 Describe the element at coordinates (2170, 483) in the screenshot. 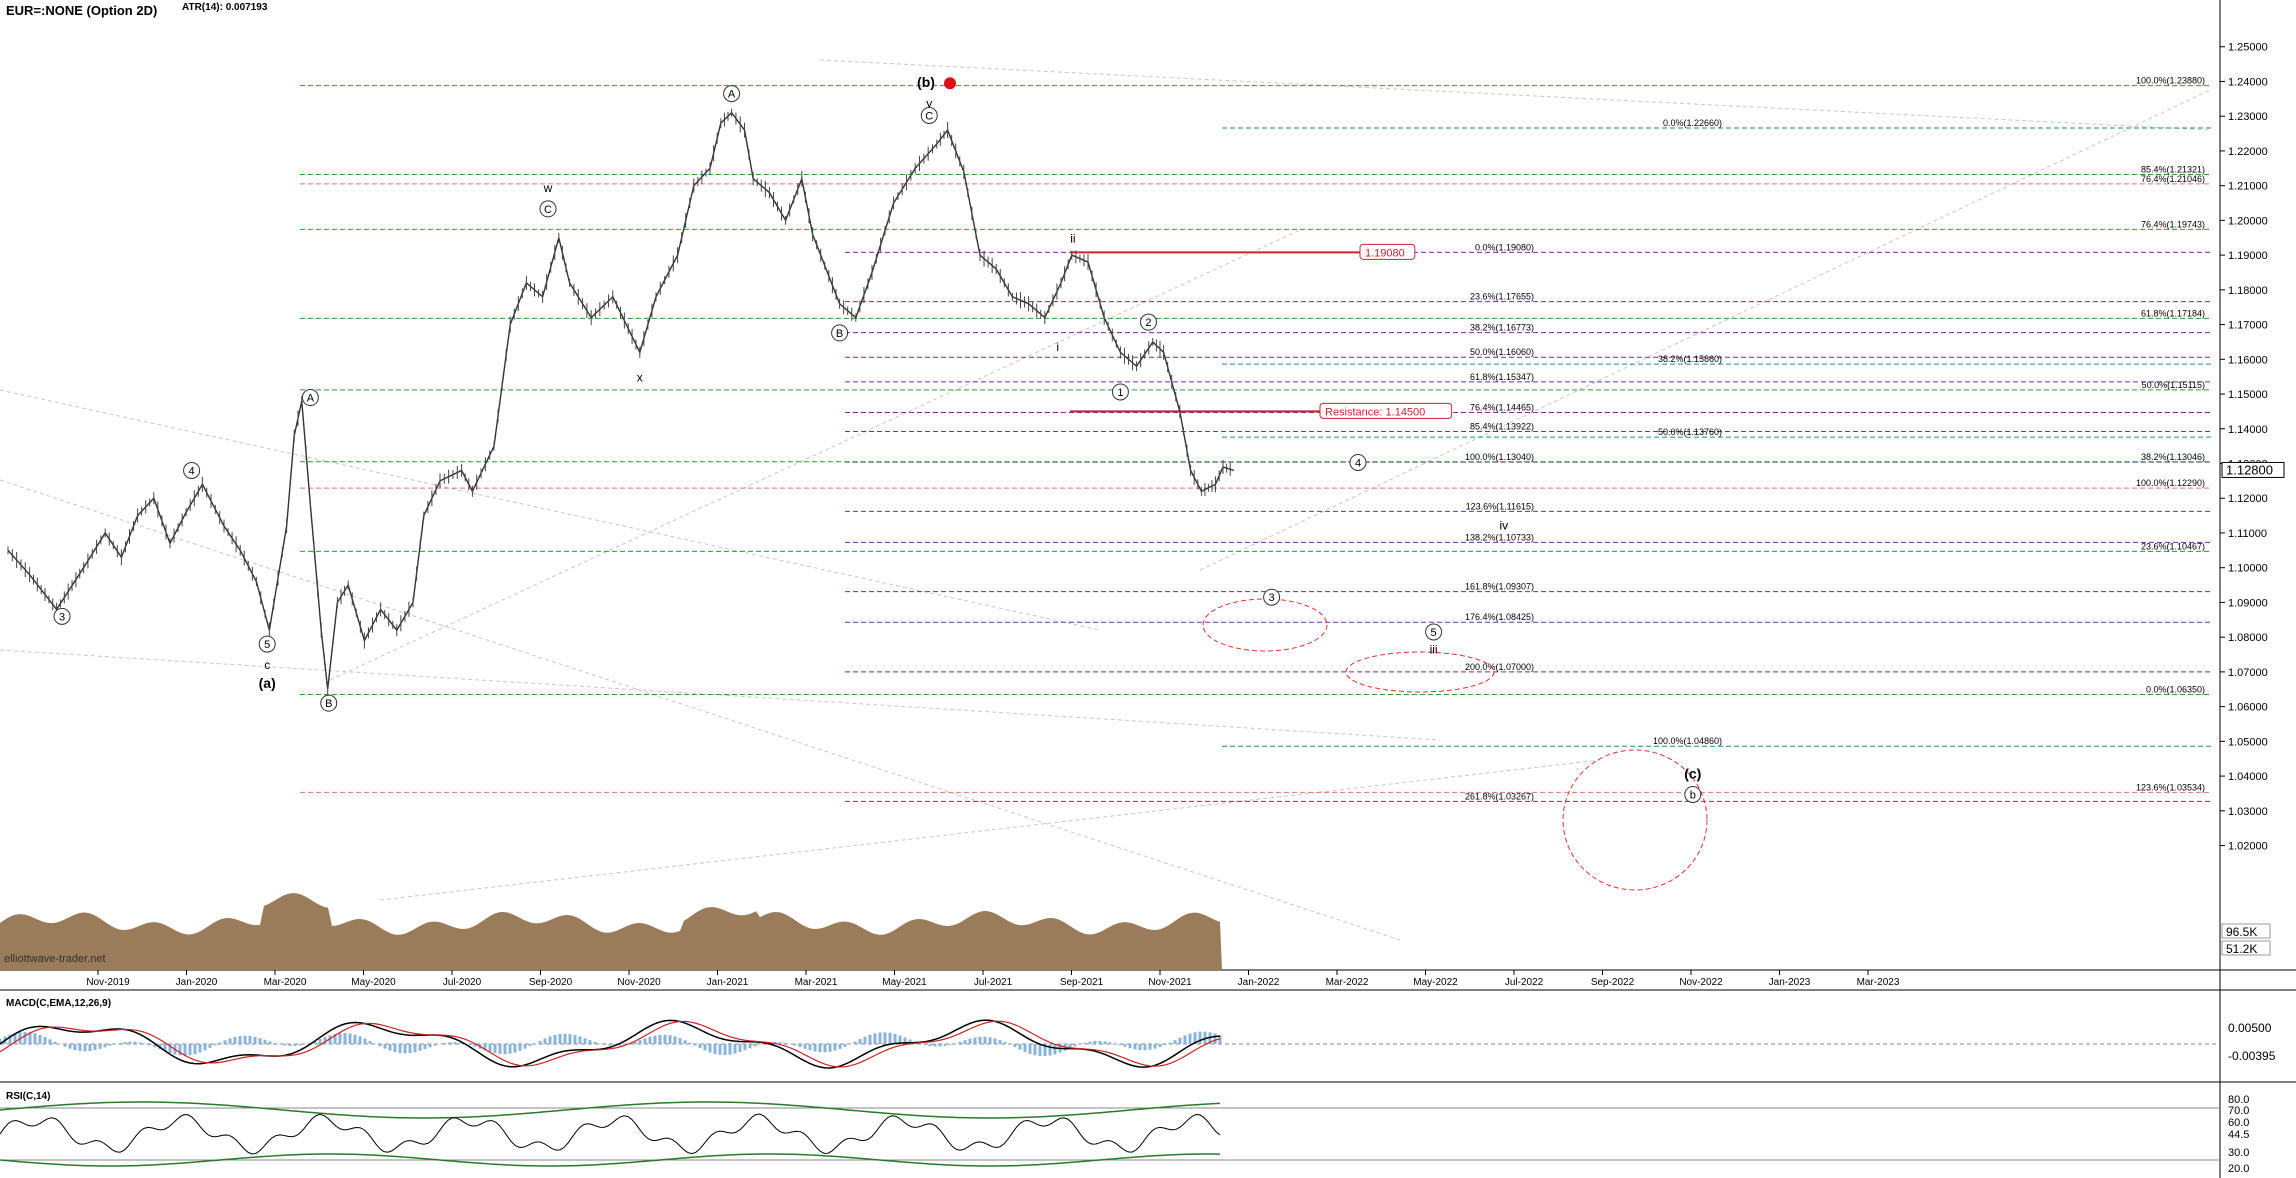

I see `fib-label: 100.0%(1.12290)` at that location.